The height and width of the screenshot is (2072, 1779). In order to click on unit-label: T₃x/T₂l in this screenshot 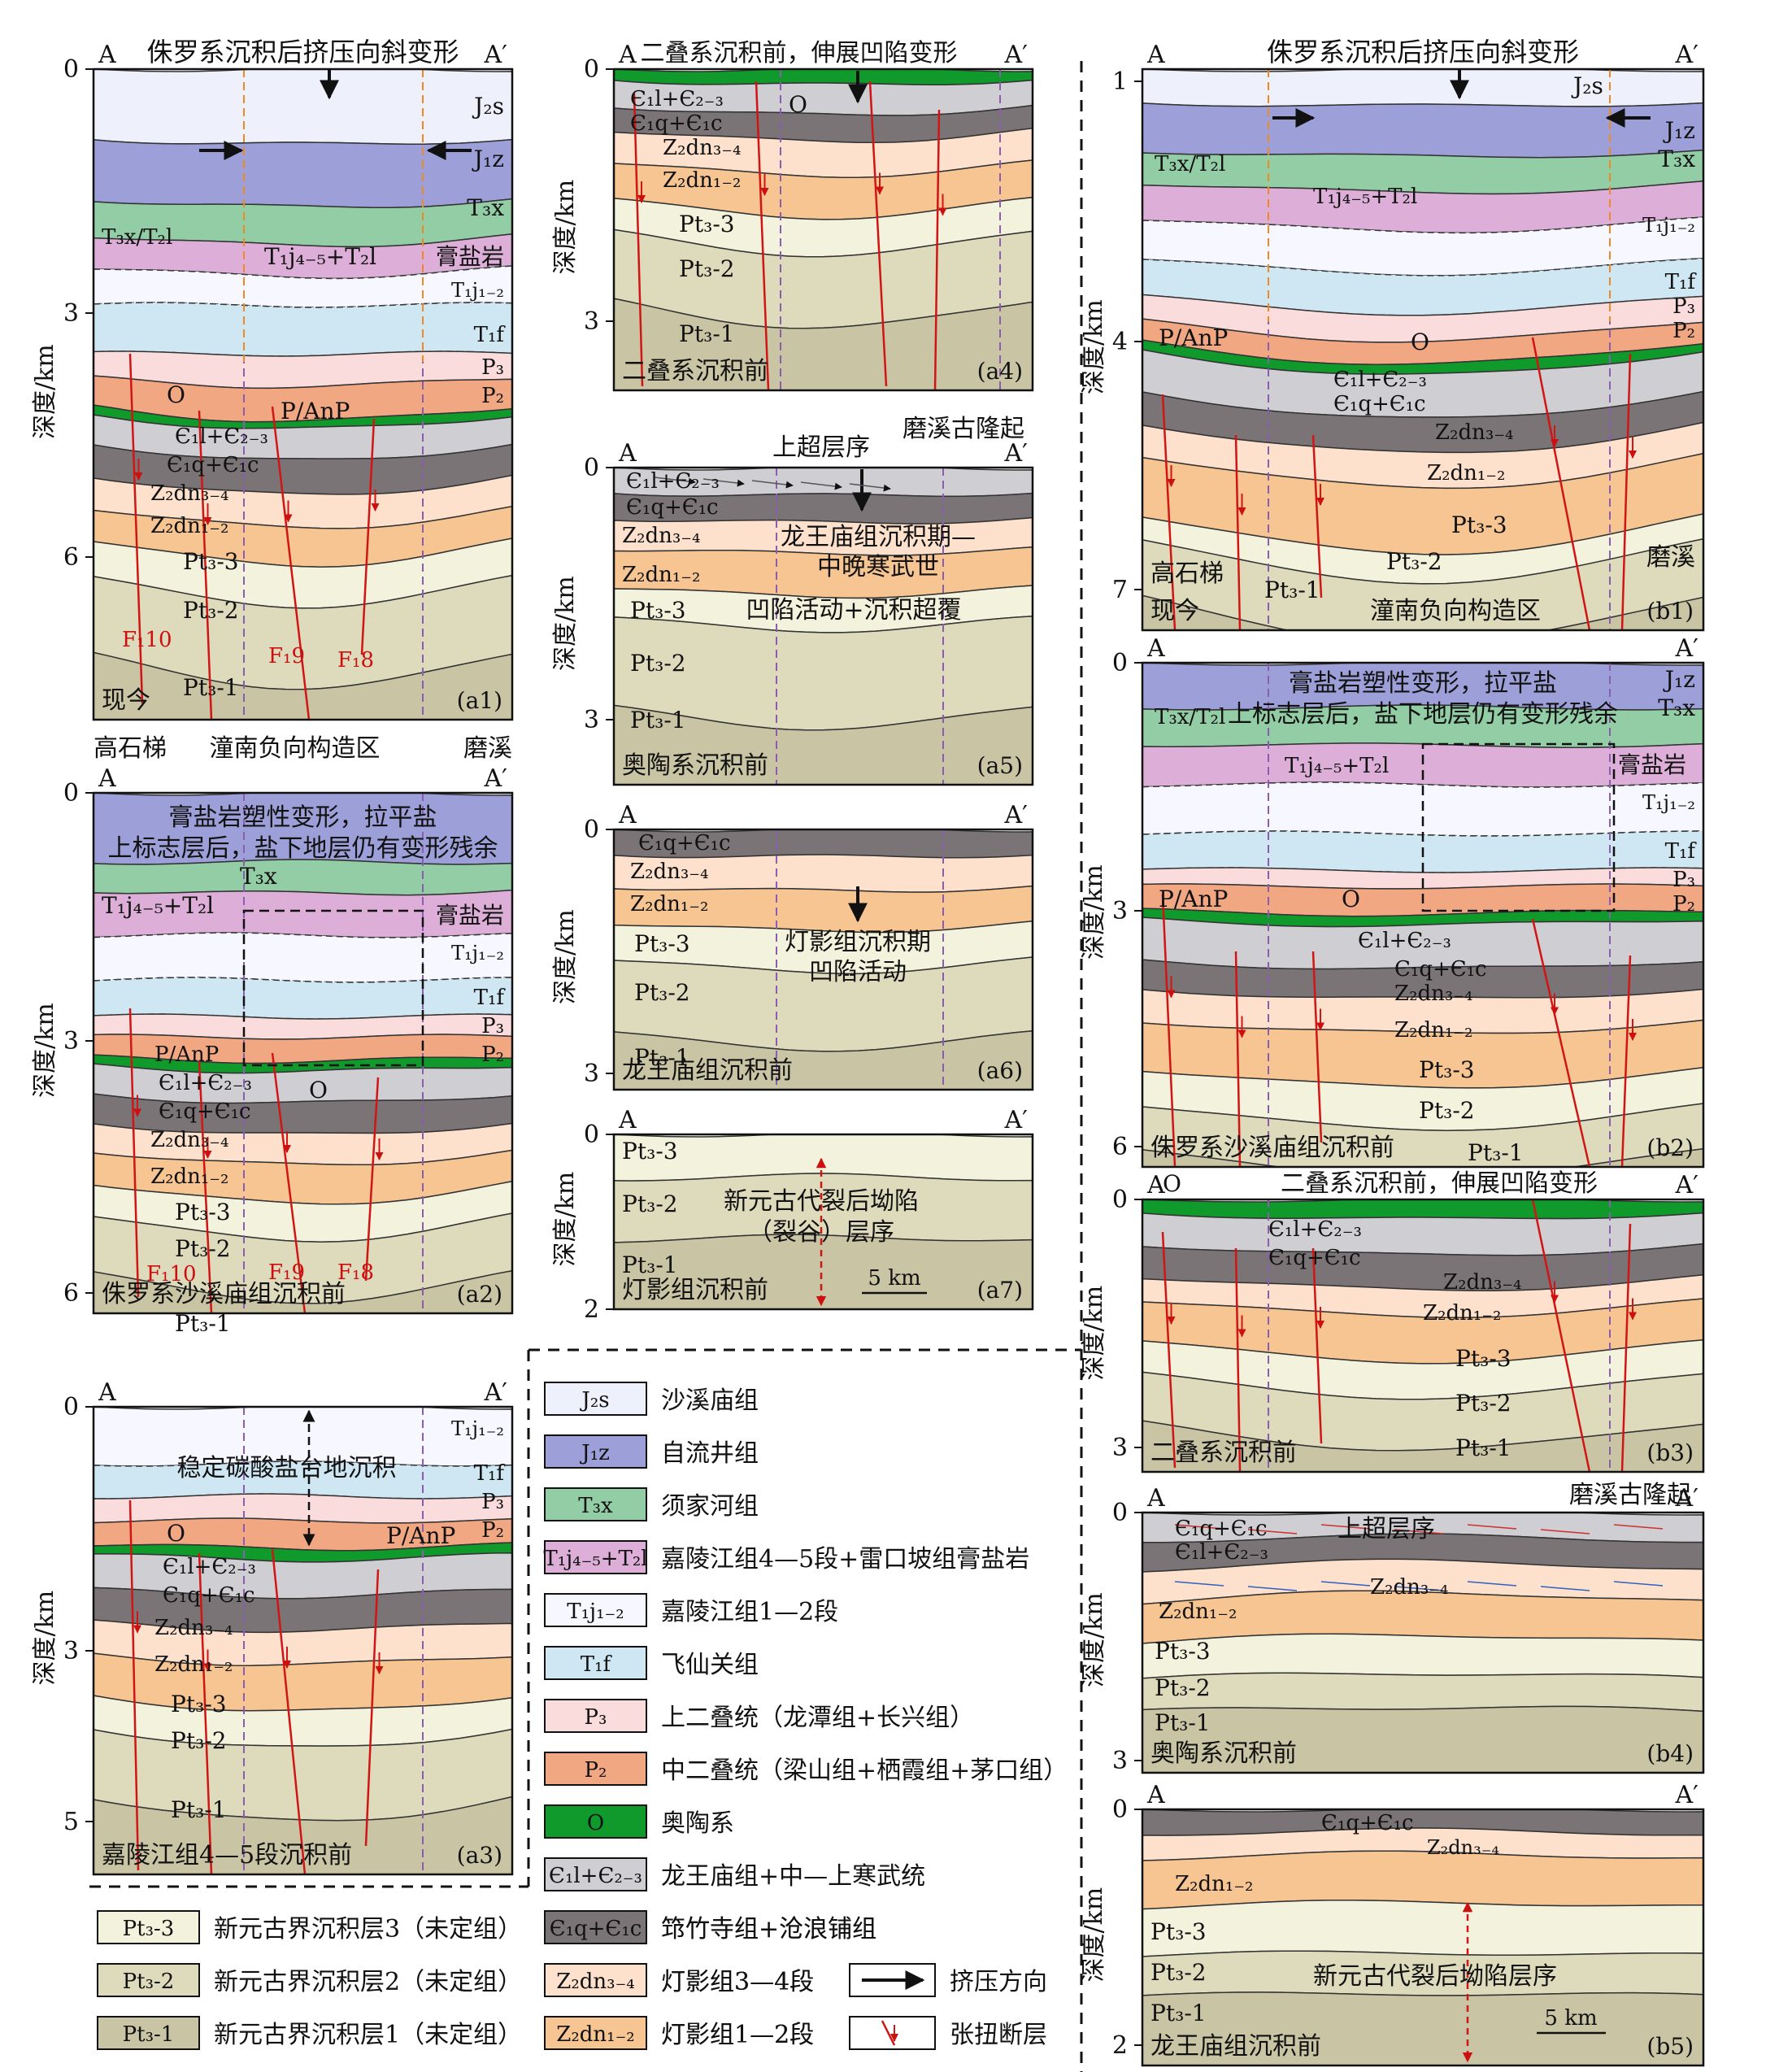, I will do `click(137, 238)`.